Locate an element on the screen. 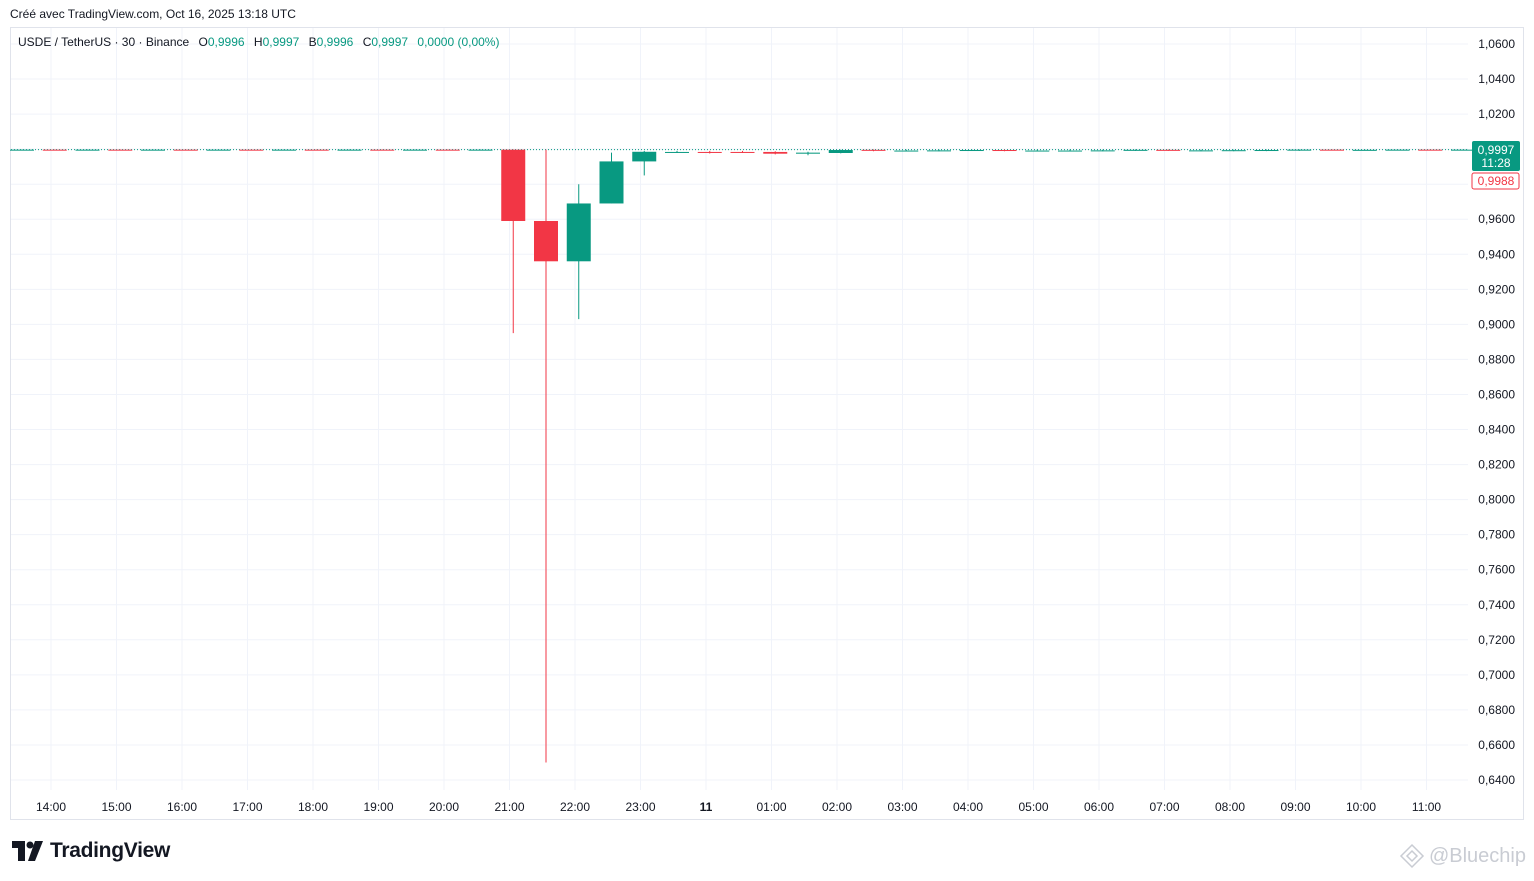 This screenshot has width=1534, height=881. y-tick-label: 0,8400 is located at coordinates (1496, 430).